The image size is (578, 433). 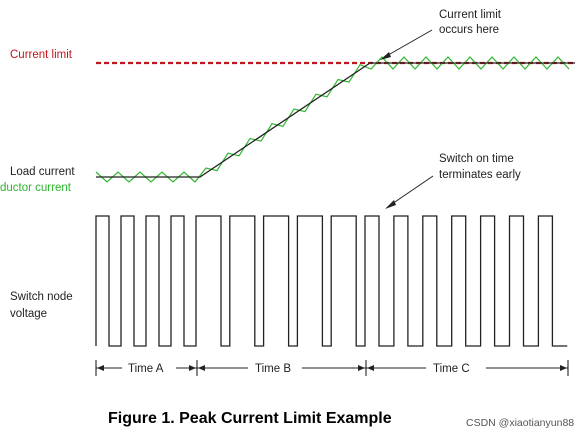 I want to click on time-b-label: Time B, so click(x=273, y=369).